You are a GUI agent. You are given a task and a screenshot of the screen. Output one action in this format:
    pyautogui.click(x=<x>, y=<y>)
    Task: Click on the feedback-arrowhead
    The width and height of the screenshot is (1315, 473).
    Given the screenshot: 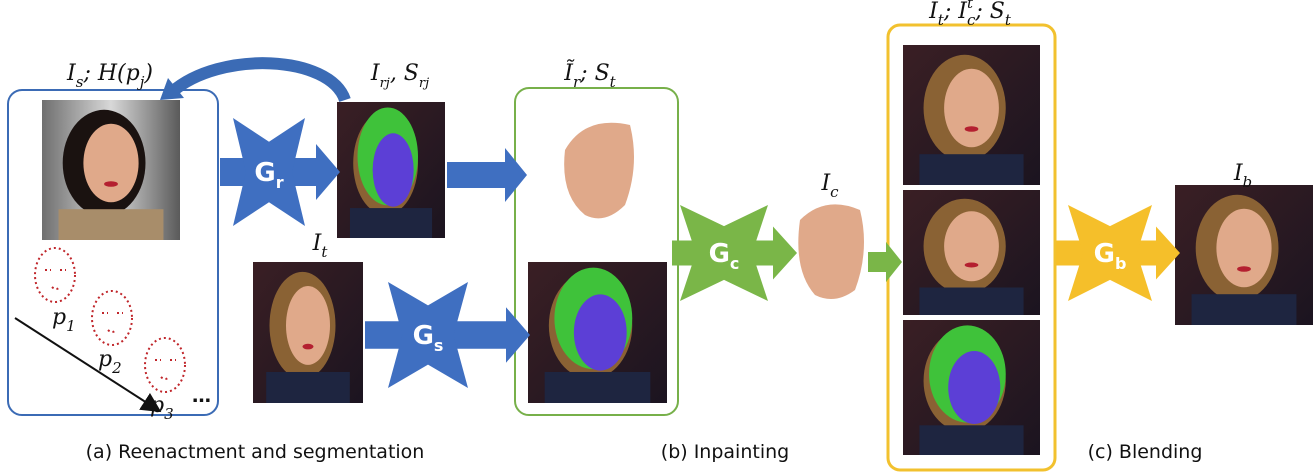 What is the action you would take?
    pyautogui.click(x=172, y=89)
    